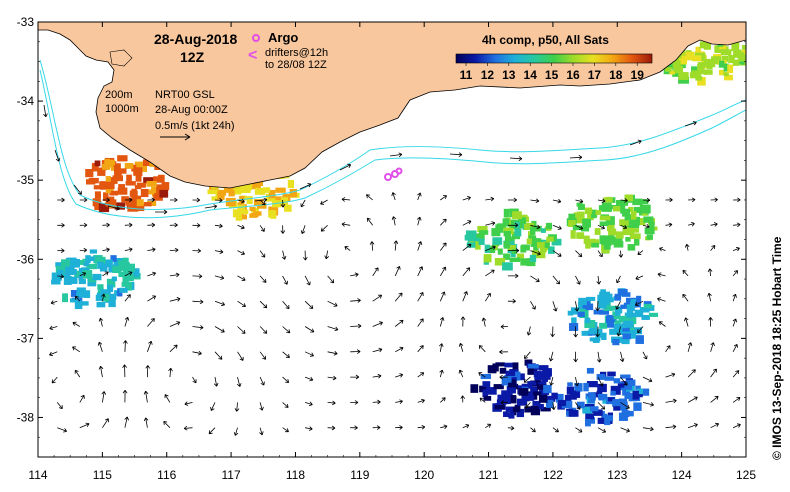 This screenshot has height=492, width=790. Describe the element at coordinates (552, 72) in the screenshot. I see `colorbar-ticks: 11 12 13 14 15 16 17 18 19` at that location.